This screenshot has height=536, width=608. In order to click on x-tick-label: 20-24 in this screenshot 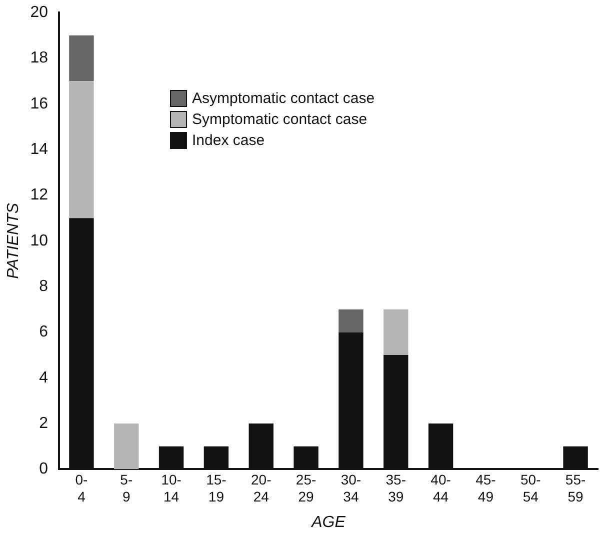, I will do `click(261, 487)`.